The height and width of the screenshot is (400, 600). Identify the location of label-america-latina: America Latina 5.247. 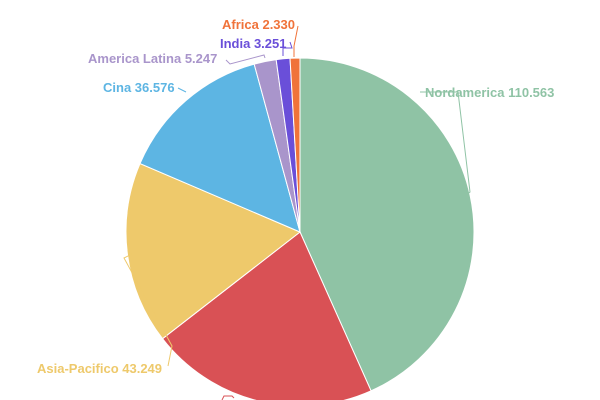
(153, 58).